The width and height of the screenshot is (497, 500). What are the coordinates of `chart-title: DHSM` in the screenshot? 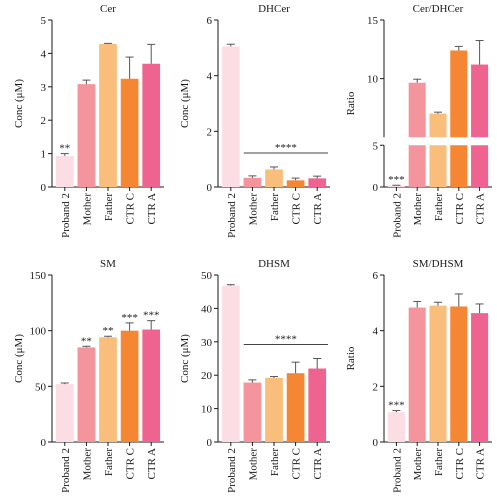 It's located at (274, 264).